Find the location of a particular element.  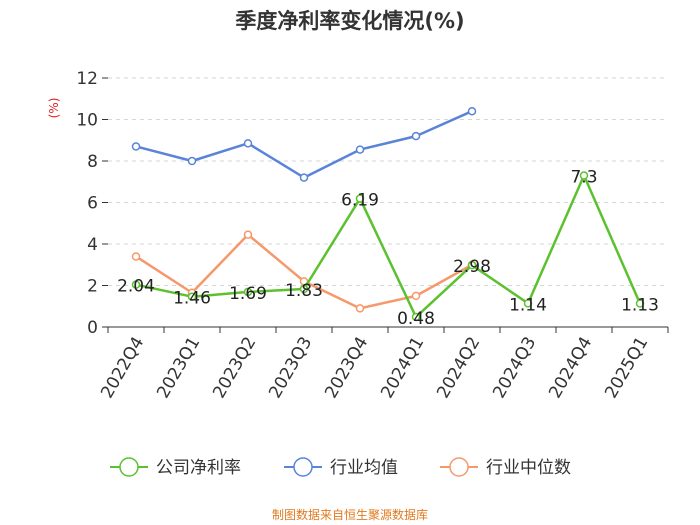

x-tick-label: 2023Q1 is located at coordinates (178, 368).